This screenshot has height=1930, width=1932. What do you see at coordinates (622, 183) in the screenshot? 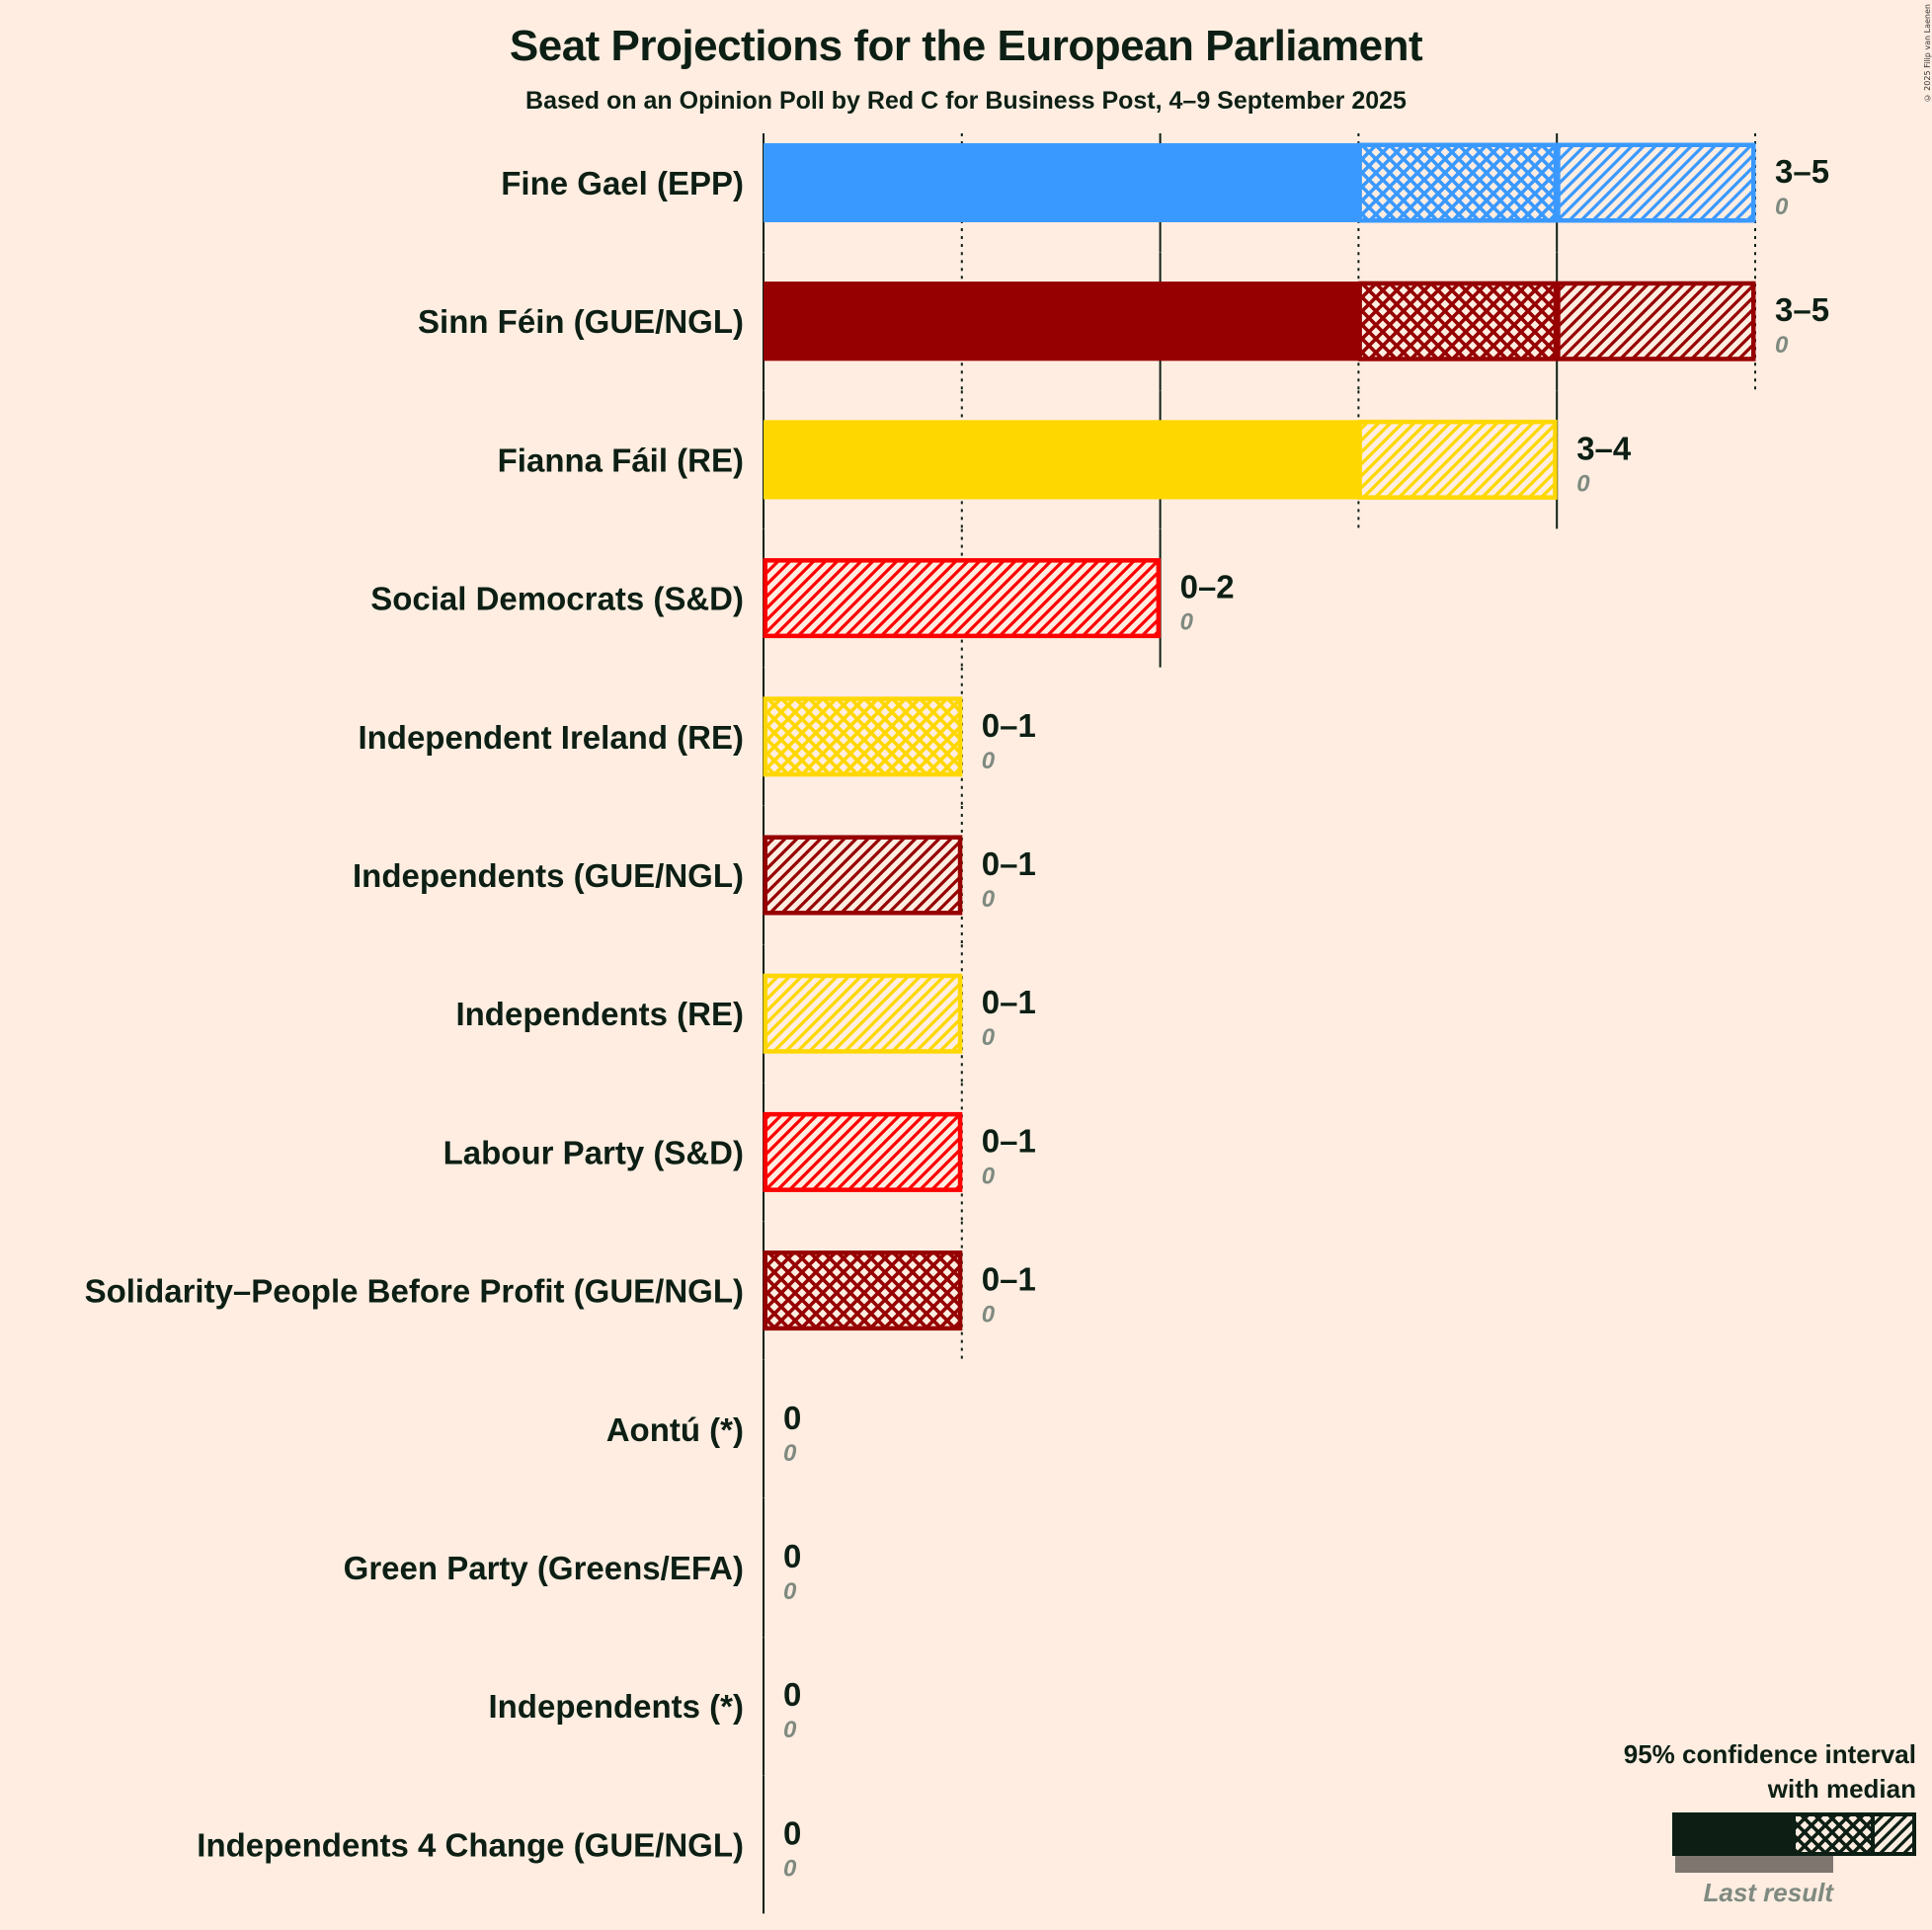
I see `party-label: Fine Gael (EPP)` at bounding box center [622, 183].